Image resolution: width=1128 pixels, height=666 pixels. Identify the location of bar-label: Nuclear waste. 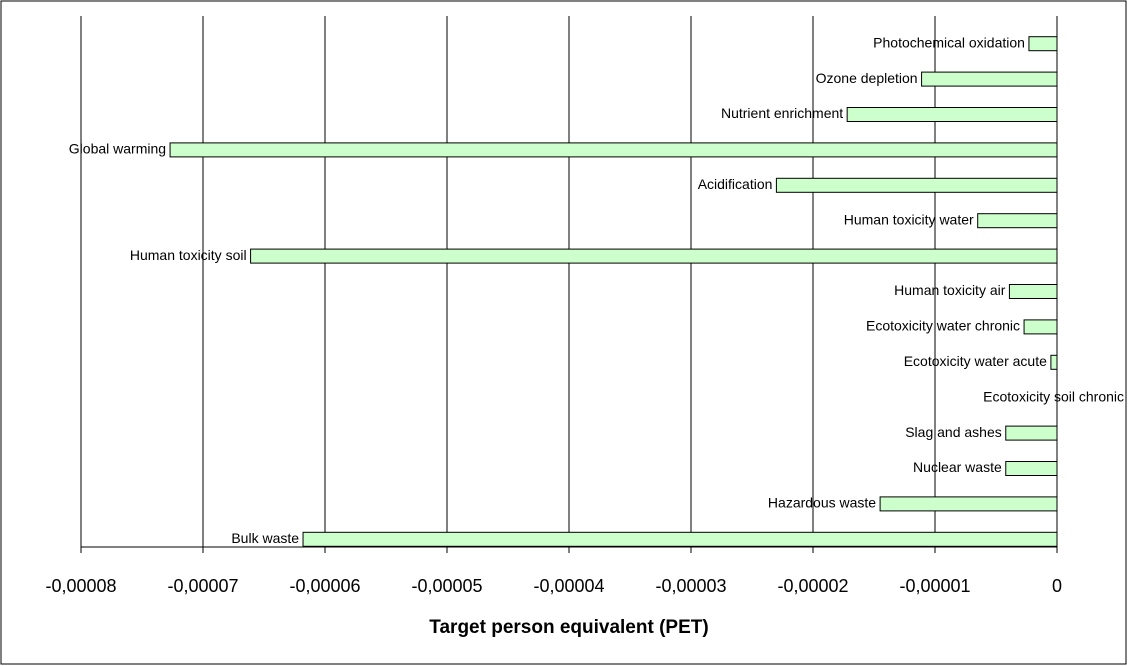
(957, 467).